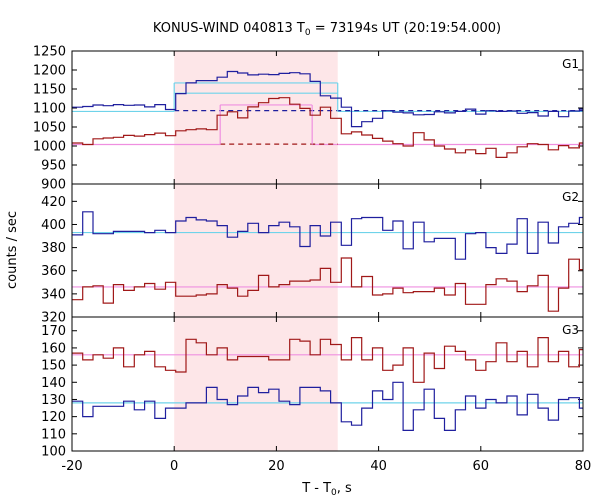 This screenshot has width=600, height=500. What do you see at coordinates (276, 466) in the screenshot?
I see `x-tick-label: 20` at bounding box center [276, 466].